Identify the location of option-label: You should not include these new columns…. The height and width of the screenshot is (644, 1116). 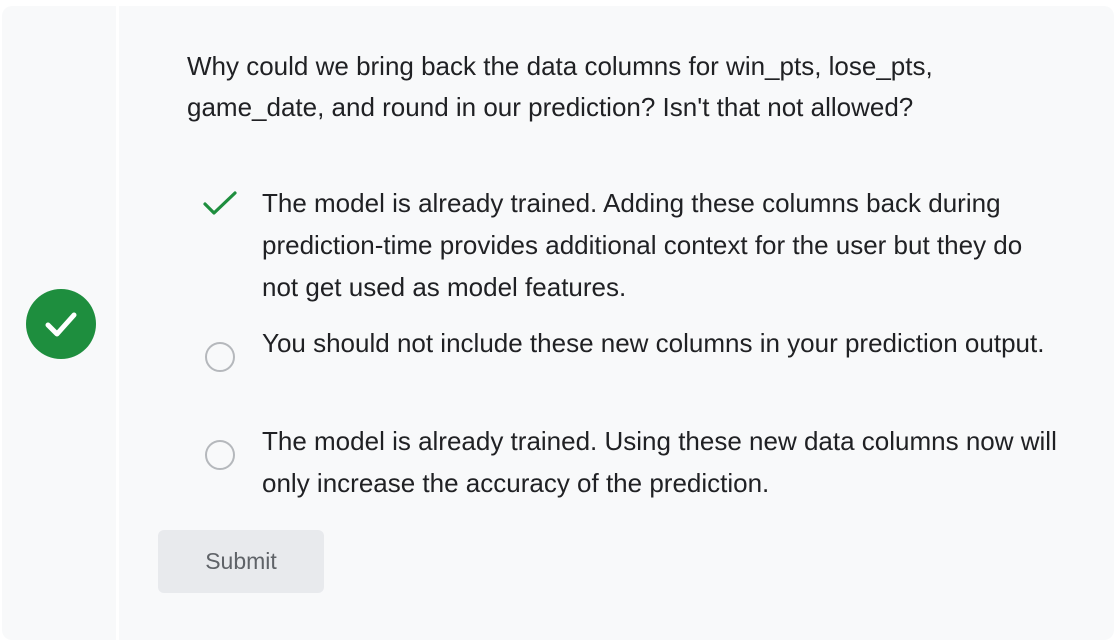
(653, 343).